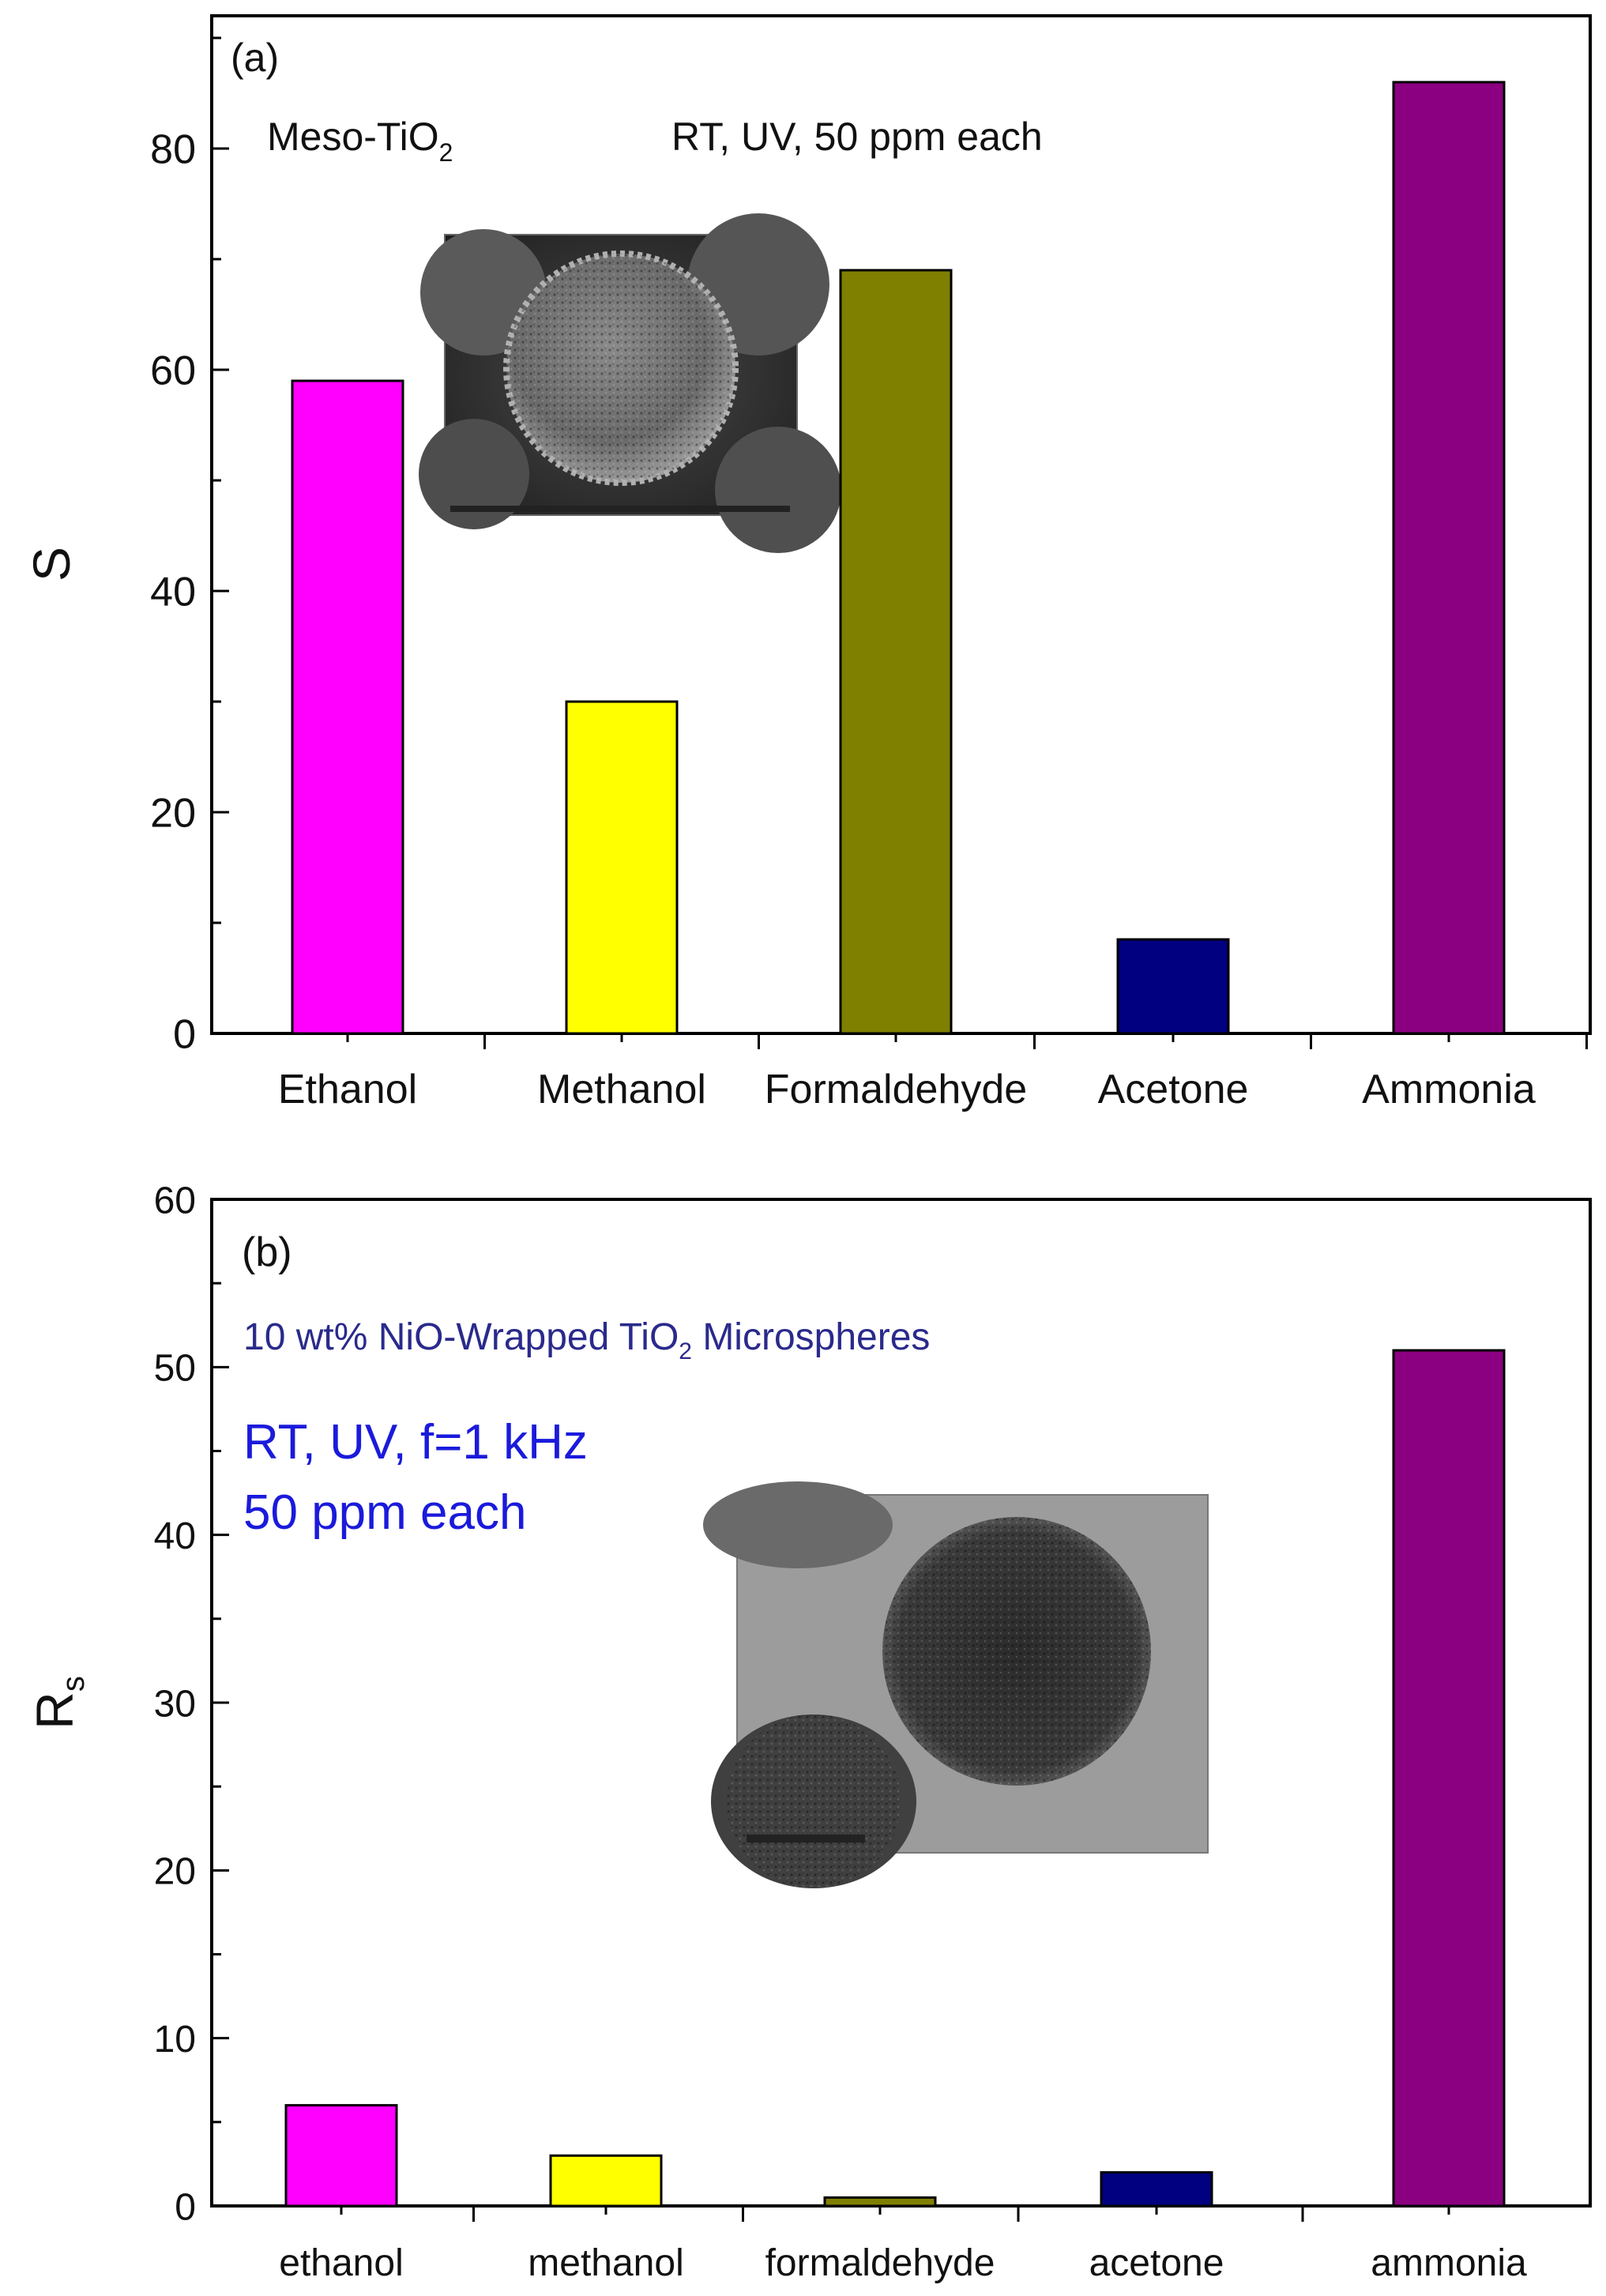 The width and height of the screenshot is (1606, 2296). Describe the element at coordinates (189, 547) in the screenshot. I see `y-axis-ticks-a: 0 20 40 60 80` at that location.